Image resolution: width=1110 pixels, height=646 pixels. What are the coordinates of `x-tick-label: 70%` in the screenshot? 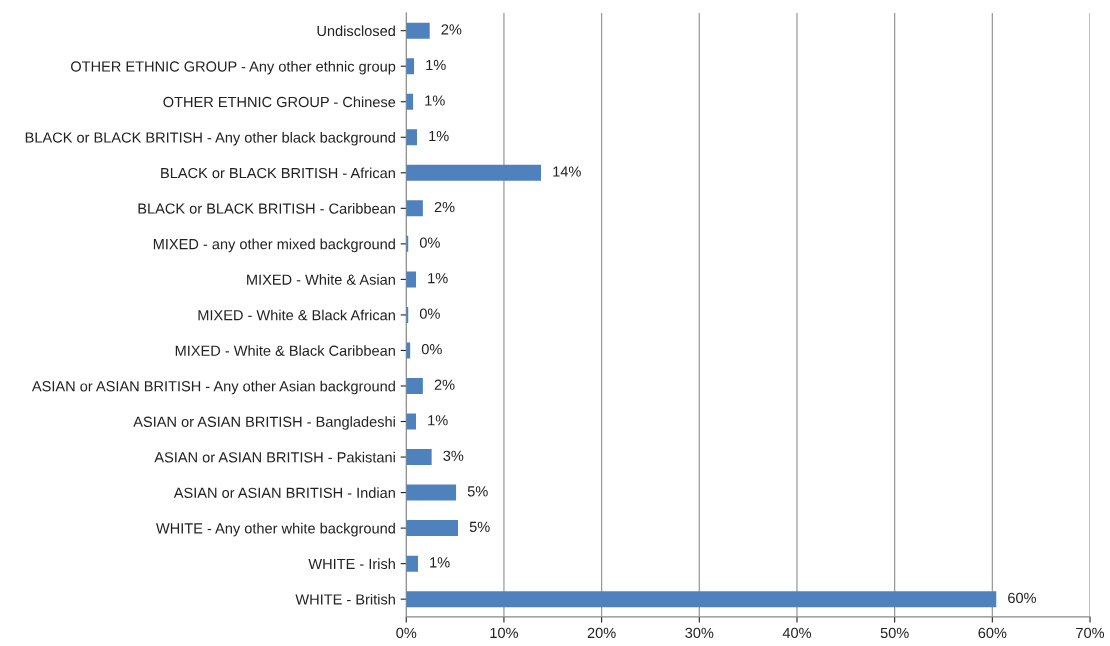 It's located at (1090, 633).